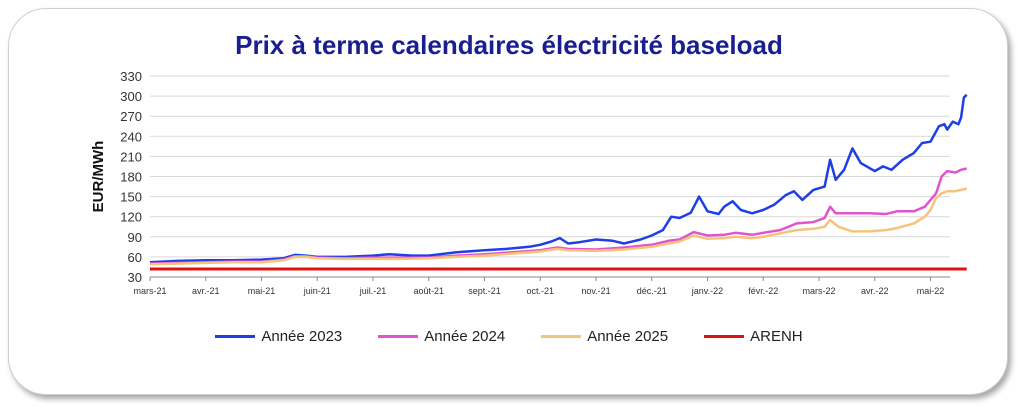 The height and width of the screenshot is (407, 1018). Describe the element at coordinates (131, 136) in the screenshot. I see `y-tick-label: 240` at that location.